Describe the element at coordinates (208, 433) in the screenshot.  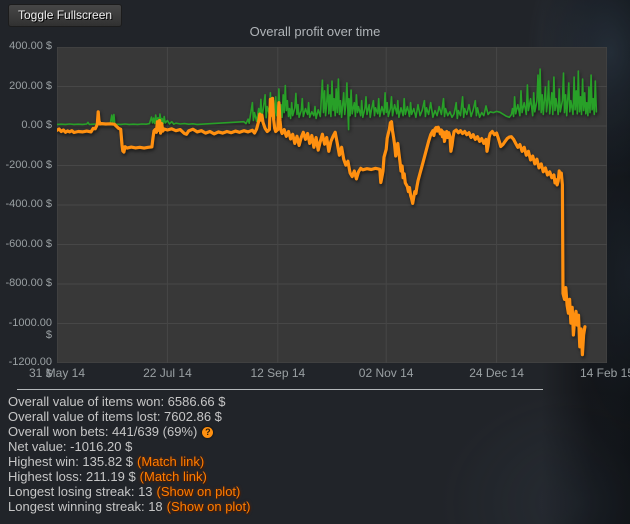
I see `help-icon: ?` at that location.